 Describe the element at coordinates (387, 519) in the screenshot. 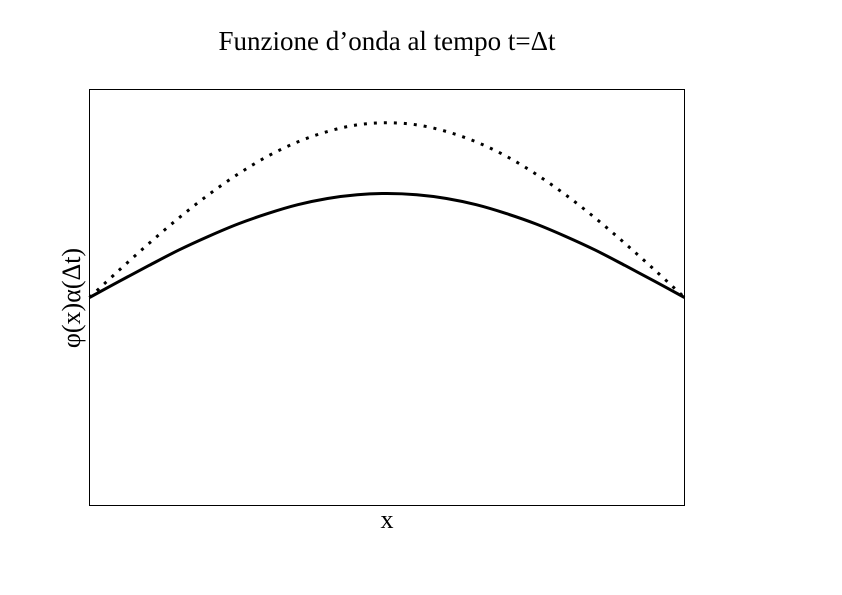

I see `x-axis-label: x` at that location.